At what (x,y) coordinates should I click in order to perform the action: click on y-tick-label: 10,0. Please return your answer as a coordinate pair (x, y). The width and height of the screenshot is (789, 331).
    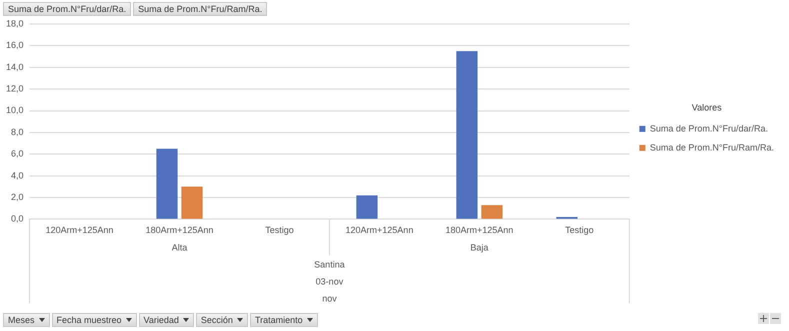
    Looking at the image, I should click on (15, 110).